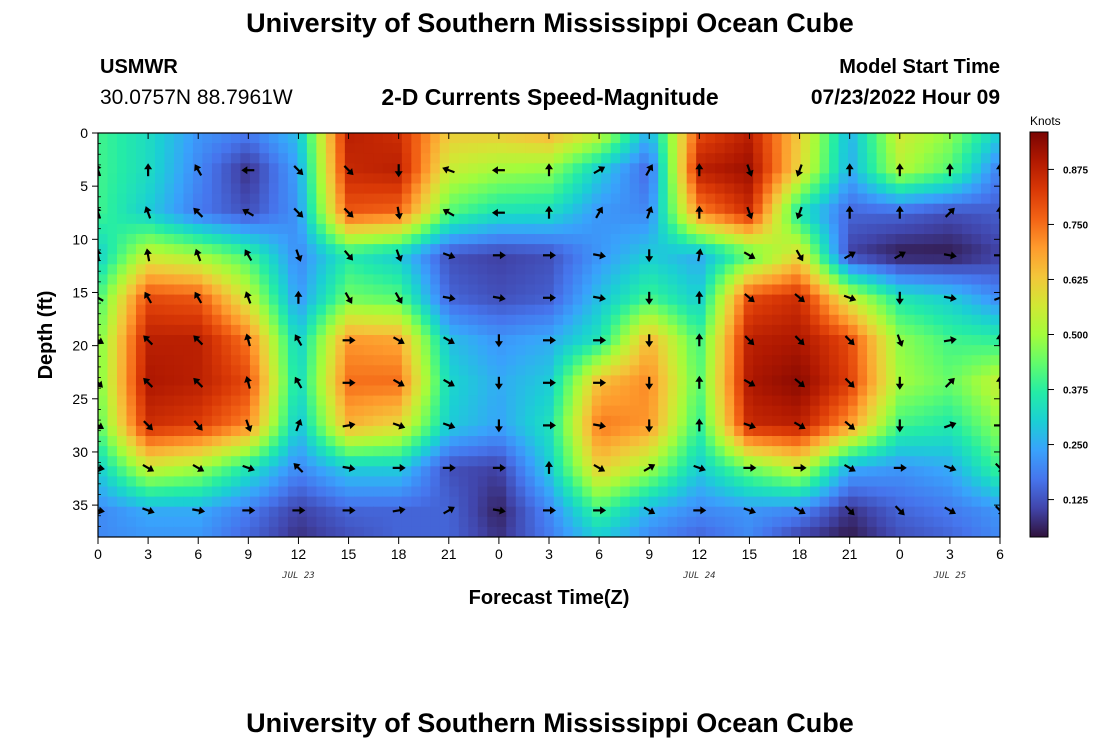 The height and width of the screenshot is (750, 1100). I want to click on x-tick-label: 6, so click(599, 554).